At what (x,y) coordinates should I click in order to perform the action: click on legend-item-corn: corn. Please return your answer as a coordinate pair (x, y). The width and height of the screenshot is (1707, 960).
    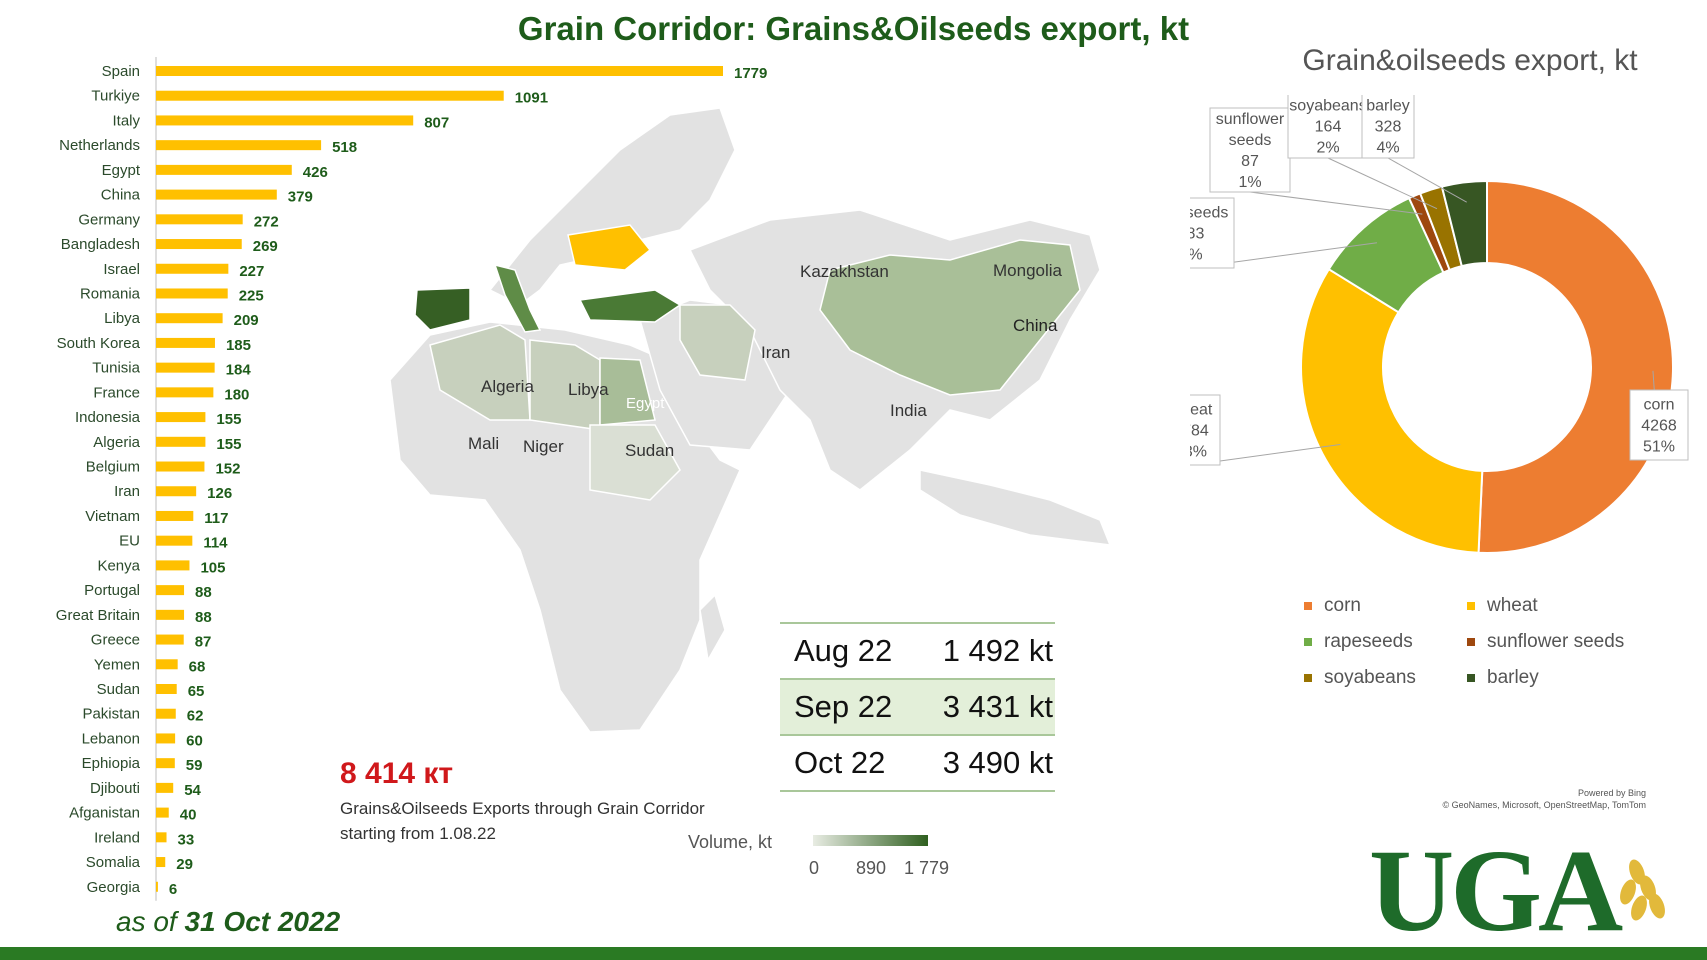
    Looking at the image, I should click on (1332, 606).